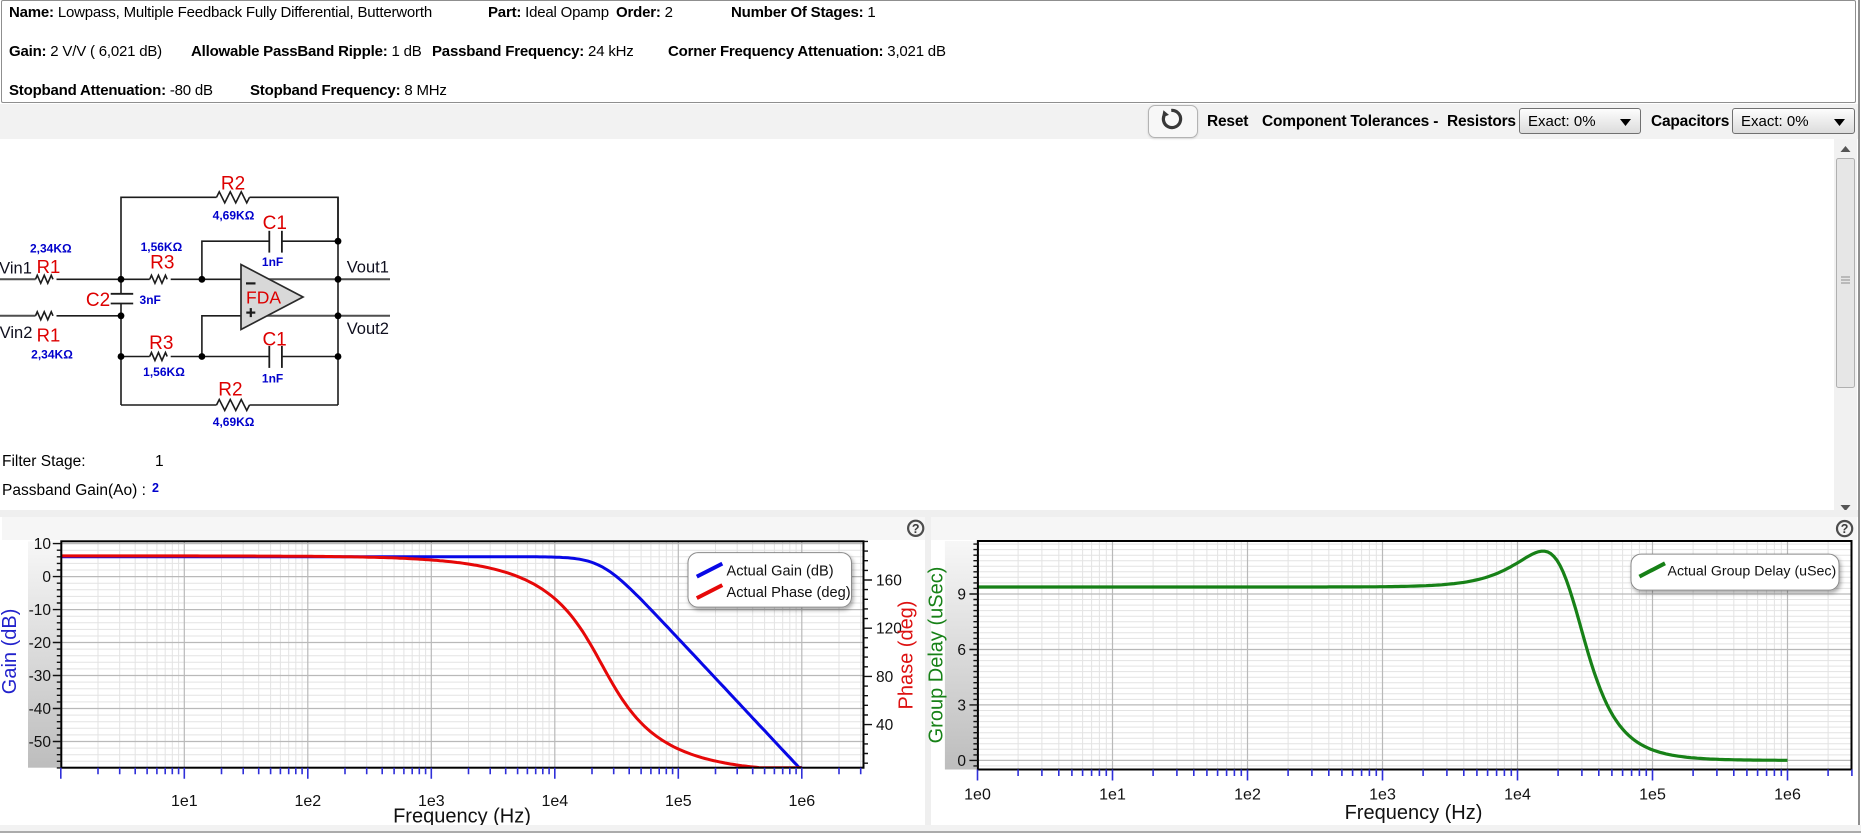 This screenshot has width=1861, height=833. What do you see at coordinates (889, 629) in the screenshot?
I see `svg-text: 120` at bounding box center [889, 629].